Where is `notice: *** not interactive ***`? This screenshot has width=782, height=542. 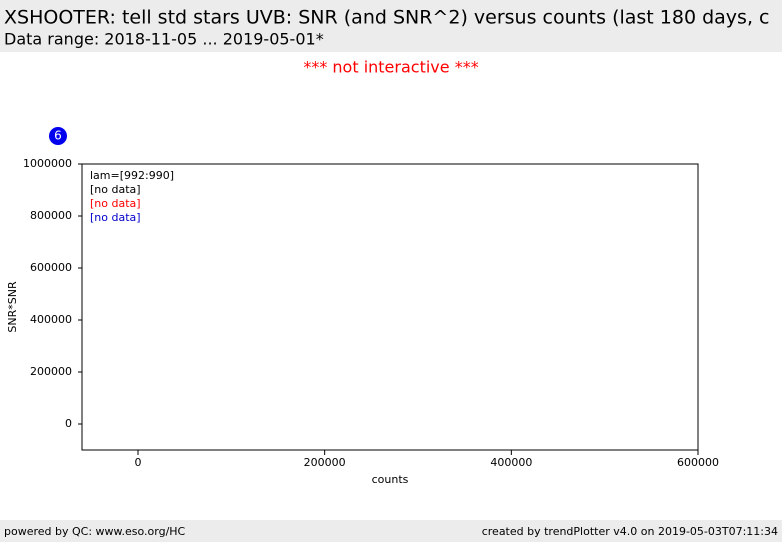
notice: *** not interactive *** is located at coordinates (390, 67).